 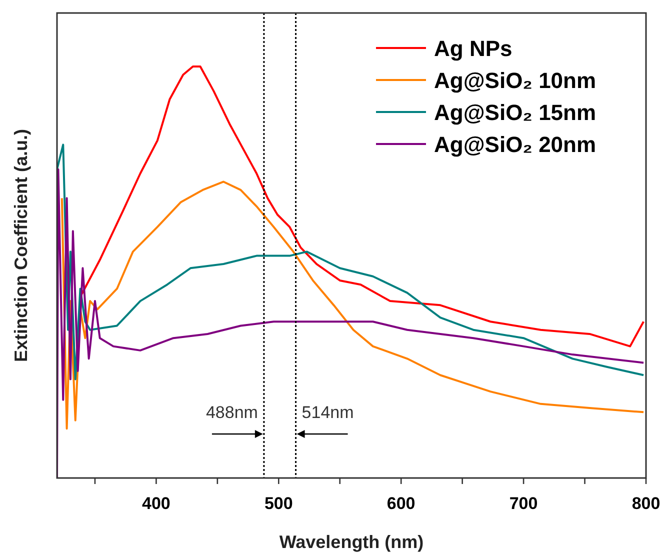 What do you see at coordinates (515, 144) in the screenshot?
I see `legend-label: Ag@SiO₂ 20nm` at bounding box center [515, 144].